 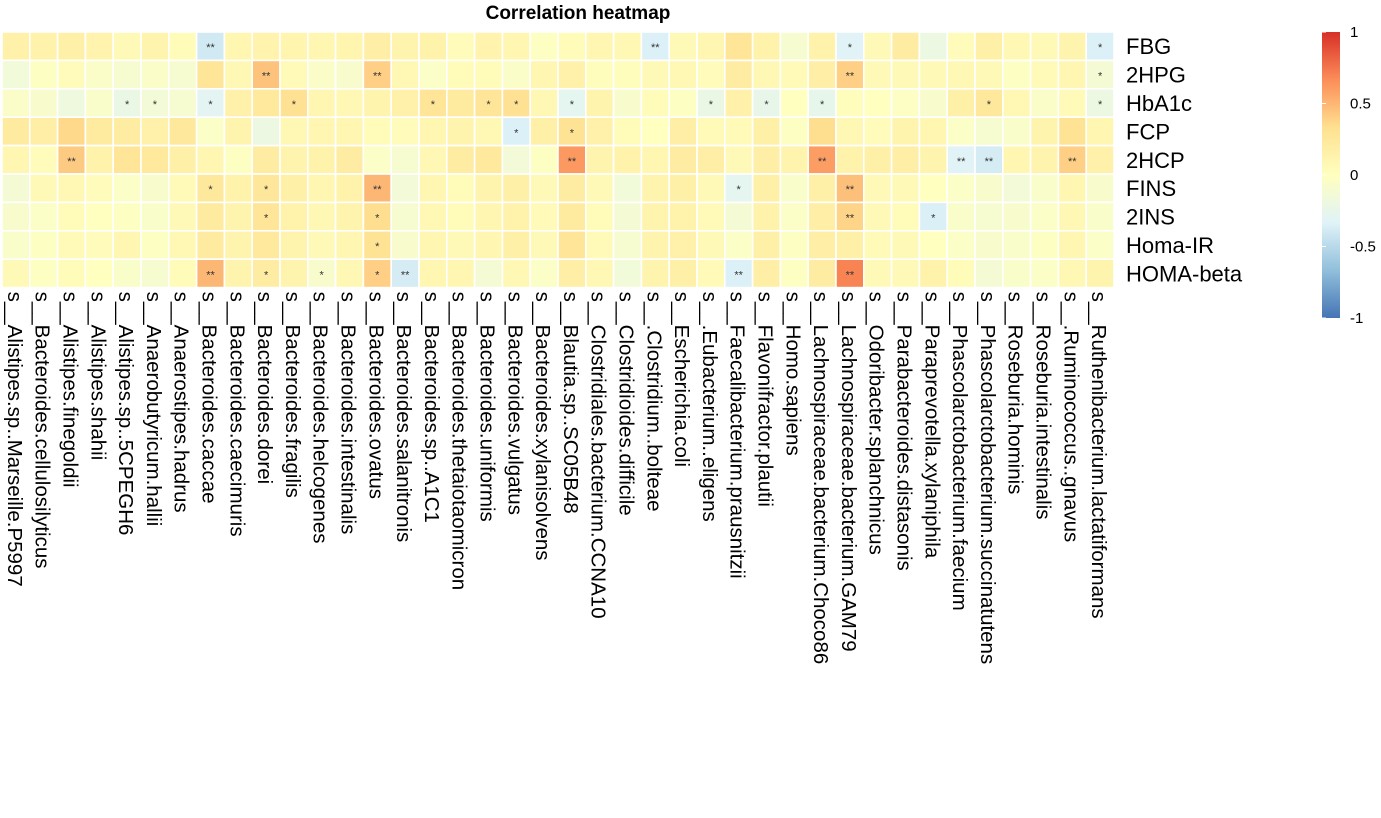 I want to click on row-label: HbA1c, so click(x=1159, y=103).